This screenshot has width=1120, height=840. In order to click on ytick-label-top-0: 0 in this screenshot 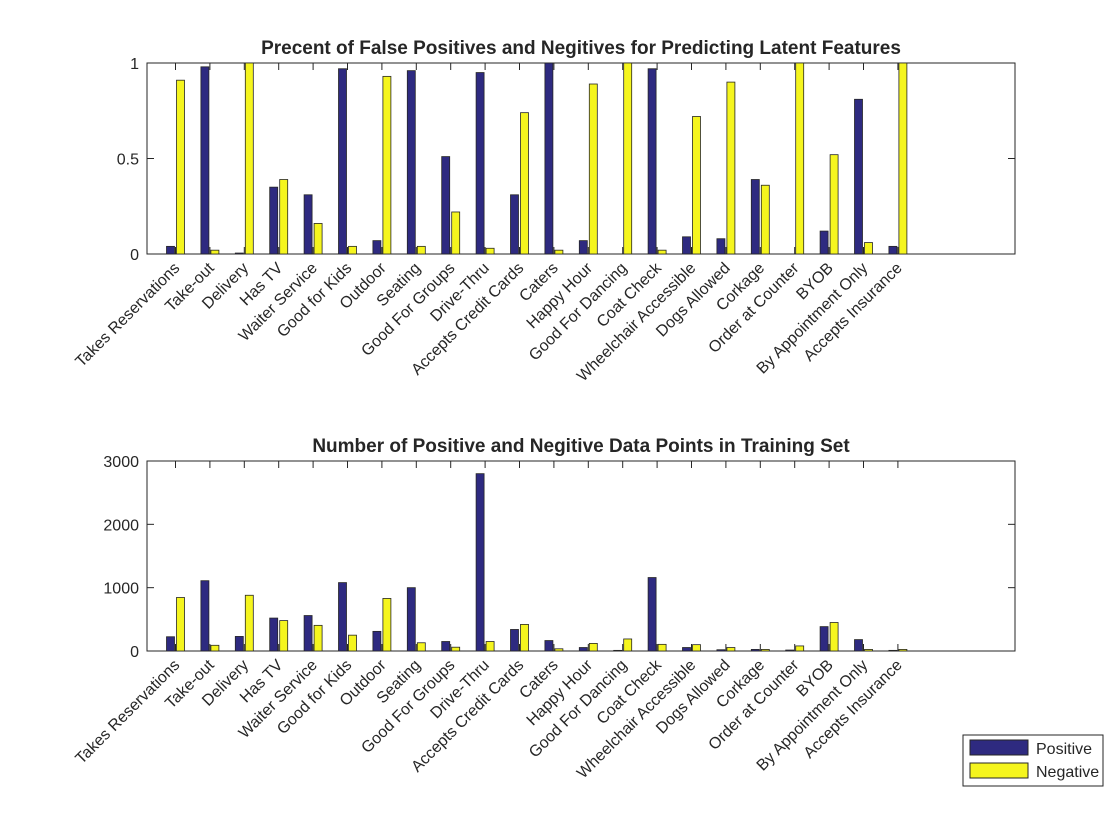, I will do `click(134, 255)`.